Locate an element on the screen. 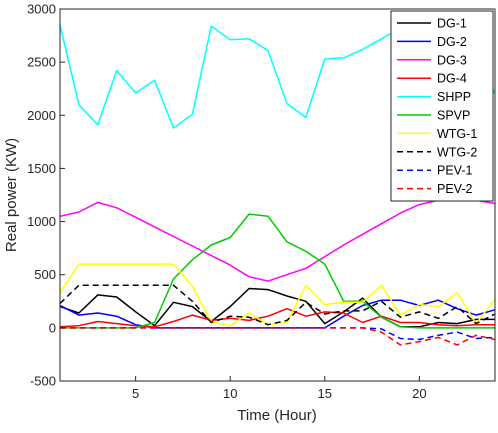  x-axis-title: Time (Hour) is located at coordinates (276, 415).